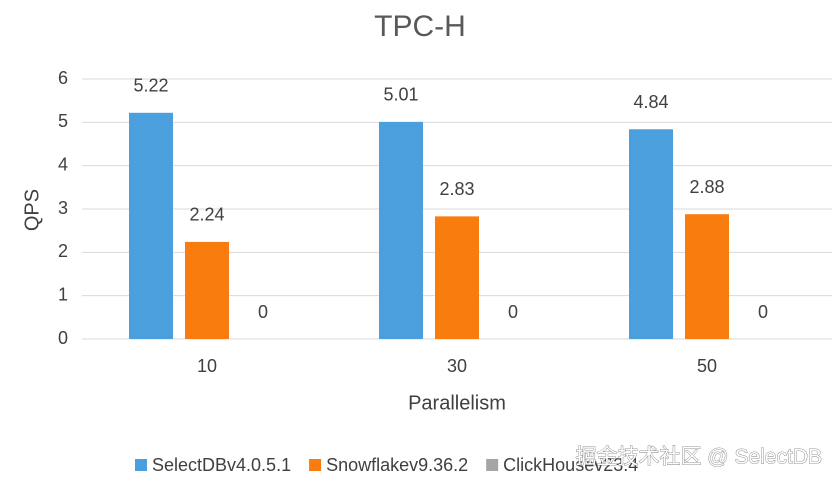 Image resolution: width=838 pixels, height=488 pixels. I want to click on value-label: 2.88, so click(706, 187).